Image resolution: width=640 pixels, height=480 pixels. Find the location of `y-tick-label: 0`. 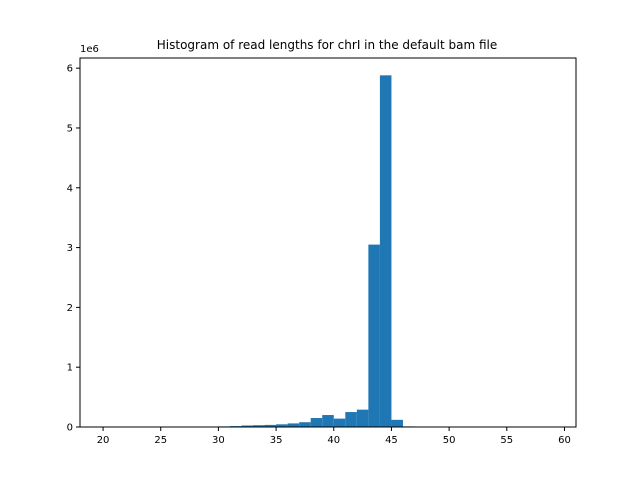

y-tick-label: 0 is located at coordinates (70, 428).